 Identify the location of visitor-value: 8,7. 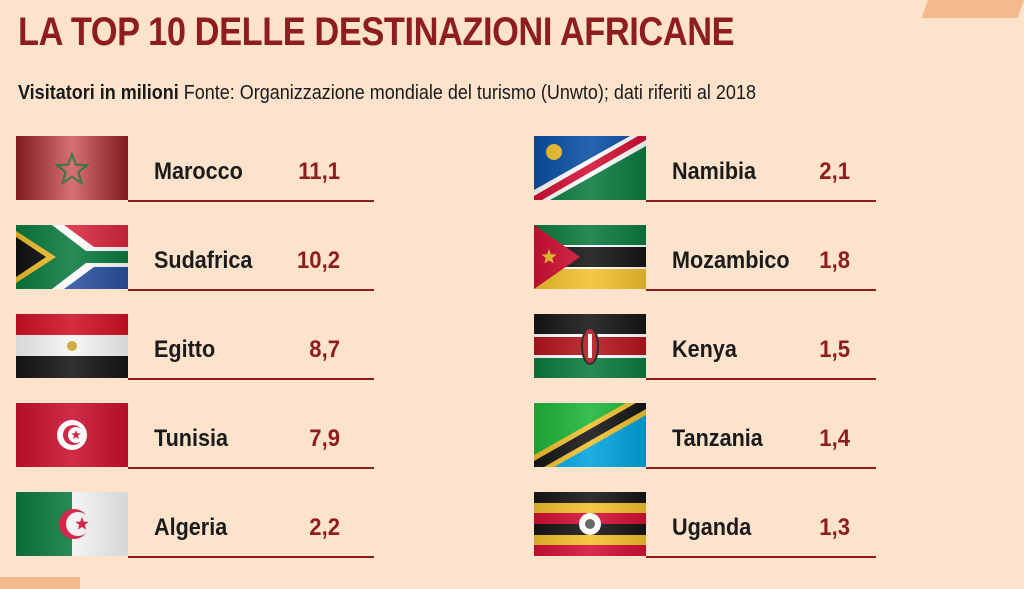
(324, 349).